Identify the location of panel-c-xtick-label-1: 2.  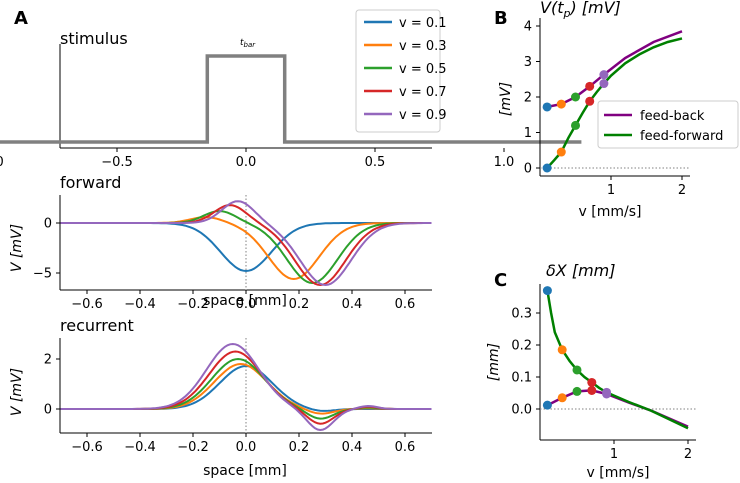
(688, 454).